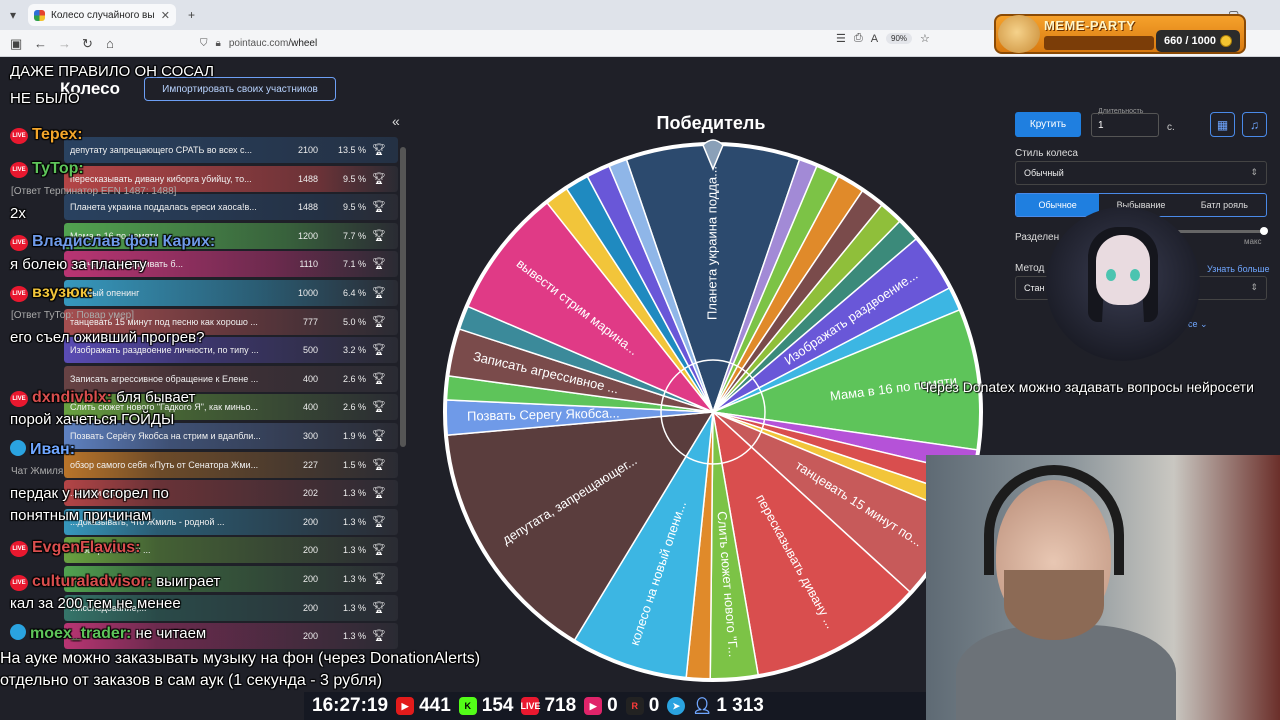  Describe the element at coordinates (64, 43) in the screenshot. I see `forward-icon: →` at that location.